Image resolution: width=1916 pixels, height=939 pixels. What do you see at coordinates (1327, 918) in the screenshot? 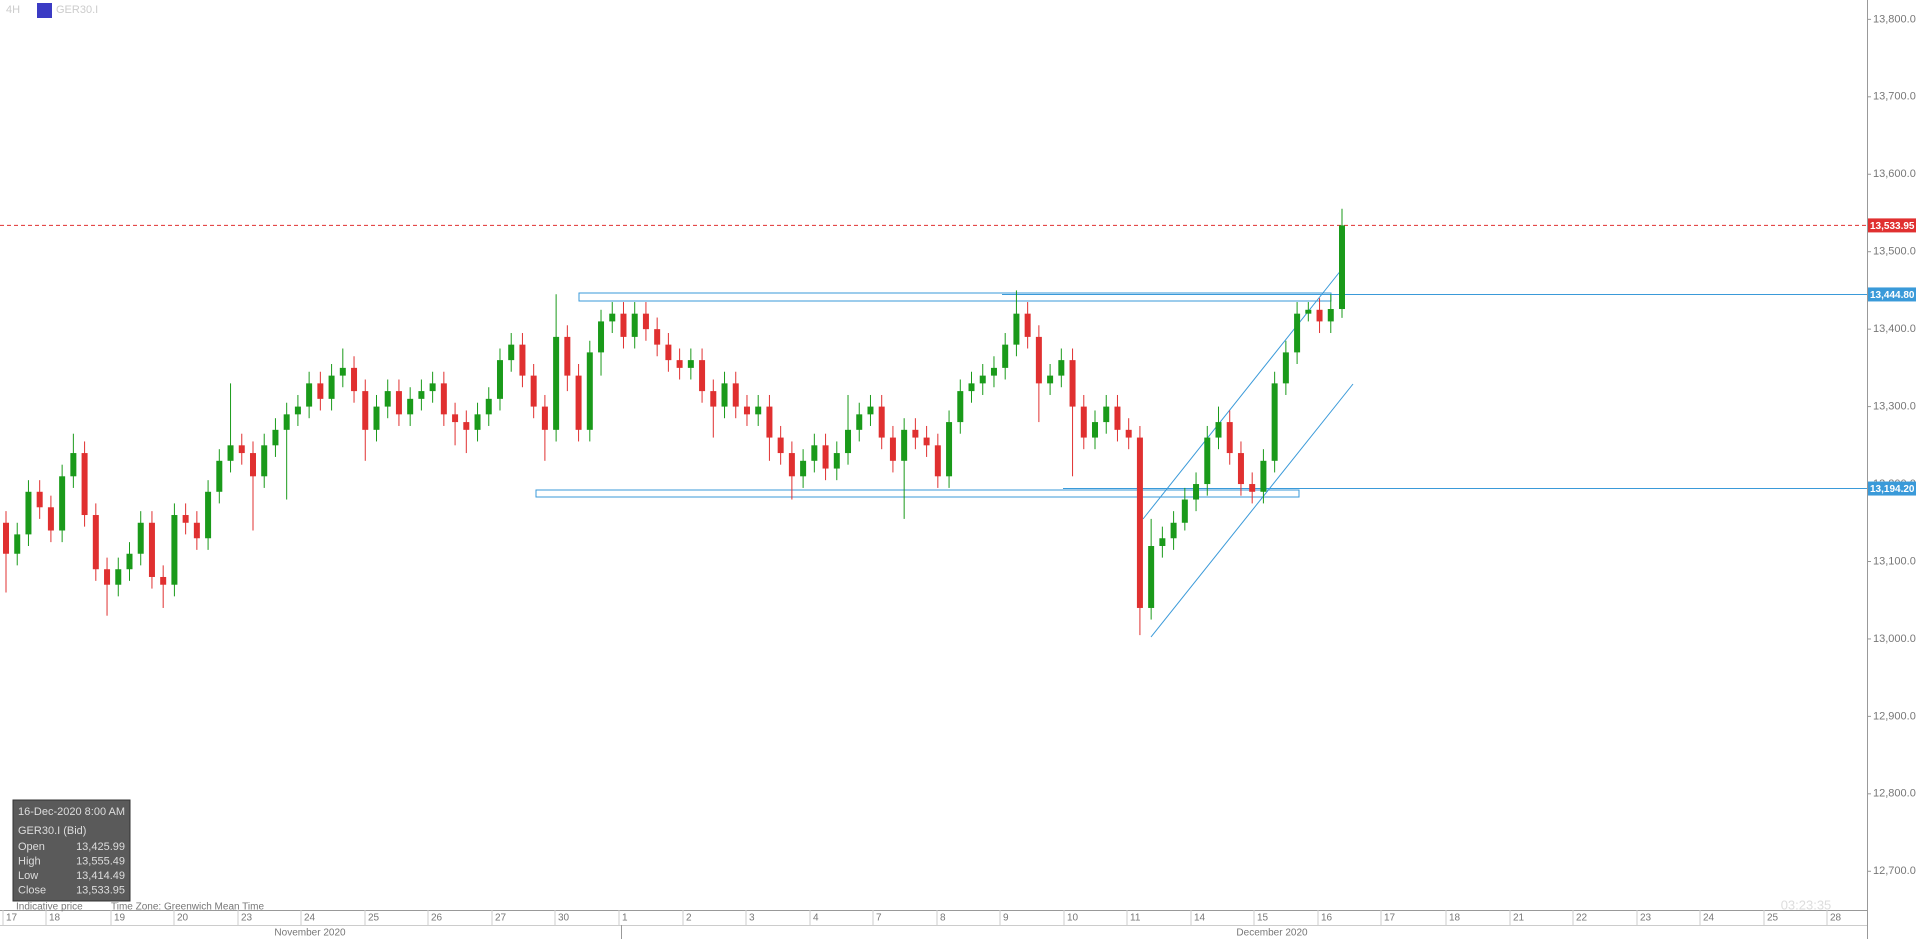
I see `date-label: 16` at bounding box center [1327, 918].